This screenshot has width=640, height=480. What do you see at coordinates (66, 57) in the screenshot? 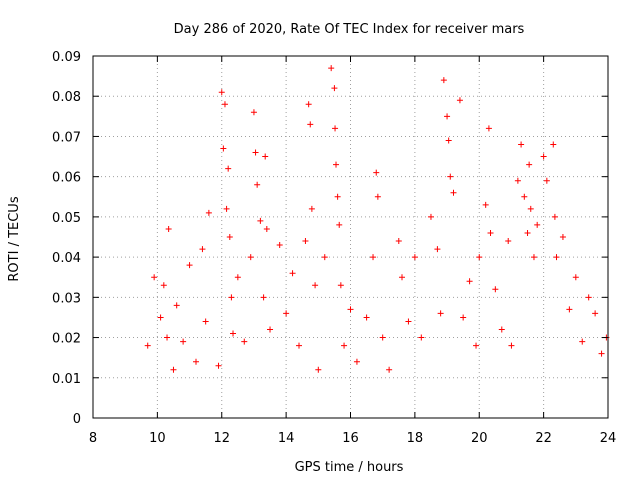
I see `y-tick-label: 0.09` at bounding box center [66, 57].